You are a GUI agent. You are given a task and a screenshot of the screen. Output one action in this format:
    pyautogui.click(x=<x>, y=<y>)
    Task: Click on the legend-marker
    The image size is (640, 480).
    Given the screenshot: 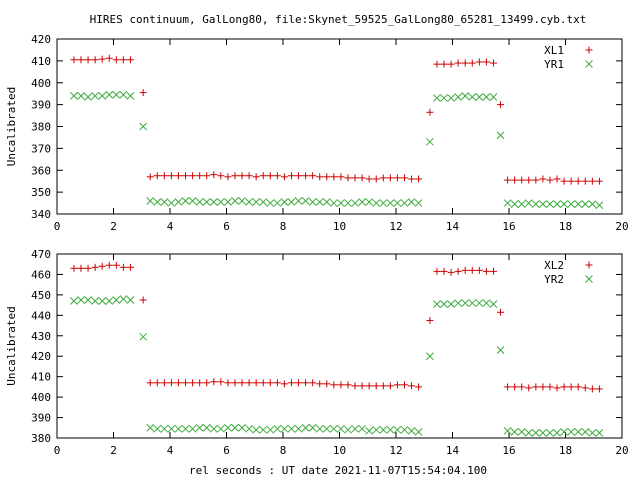 What is the action you would take?
    pyautogui.click(x=589, y=50)
    